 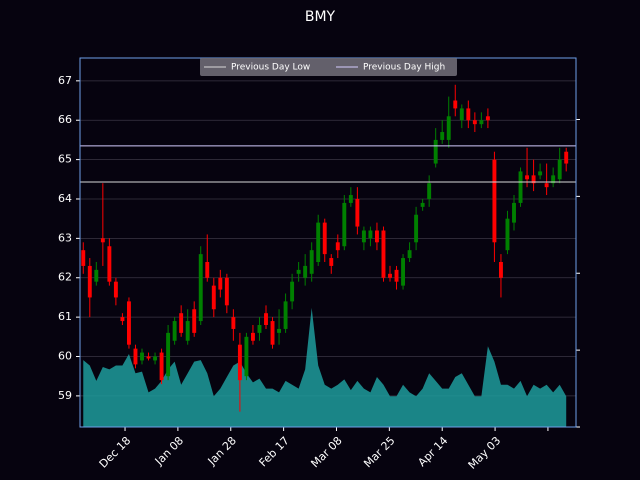 What do you see at coordinates (274, 451) in the screenshot?
I see `x-tick-label: Feb 17` at bounding box center [274, 451].